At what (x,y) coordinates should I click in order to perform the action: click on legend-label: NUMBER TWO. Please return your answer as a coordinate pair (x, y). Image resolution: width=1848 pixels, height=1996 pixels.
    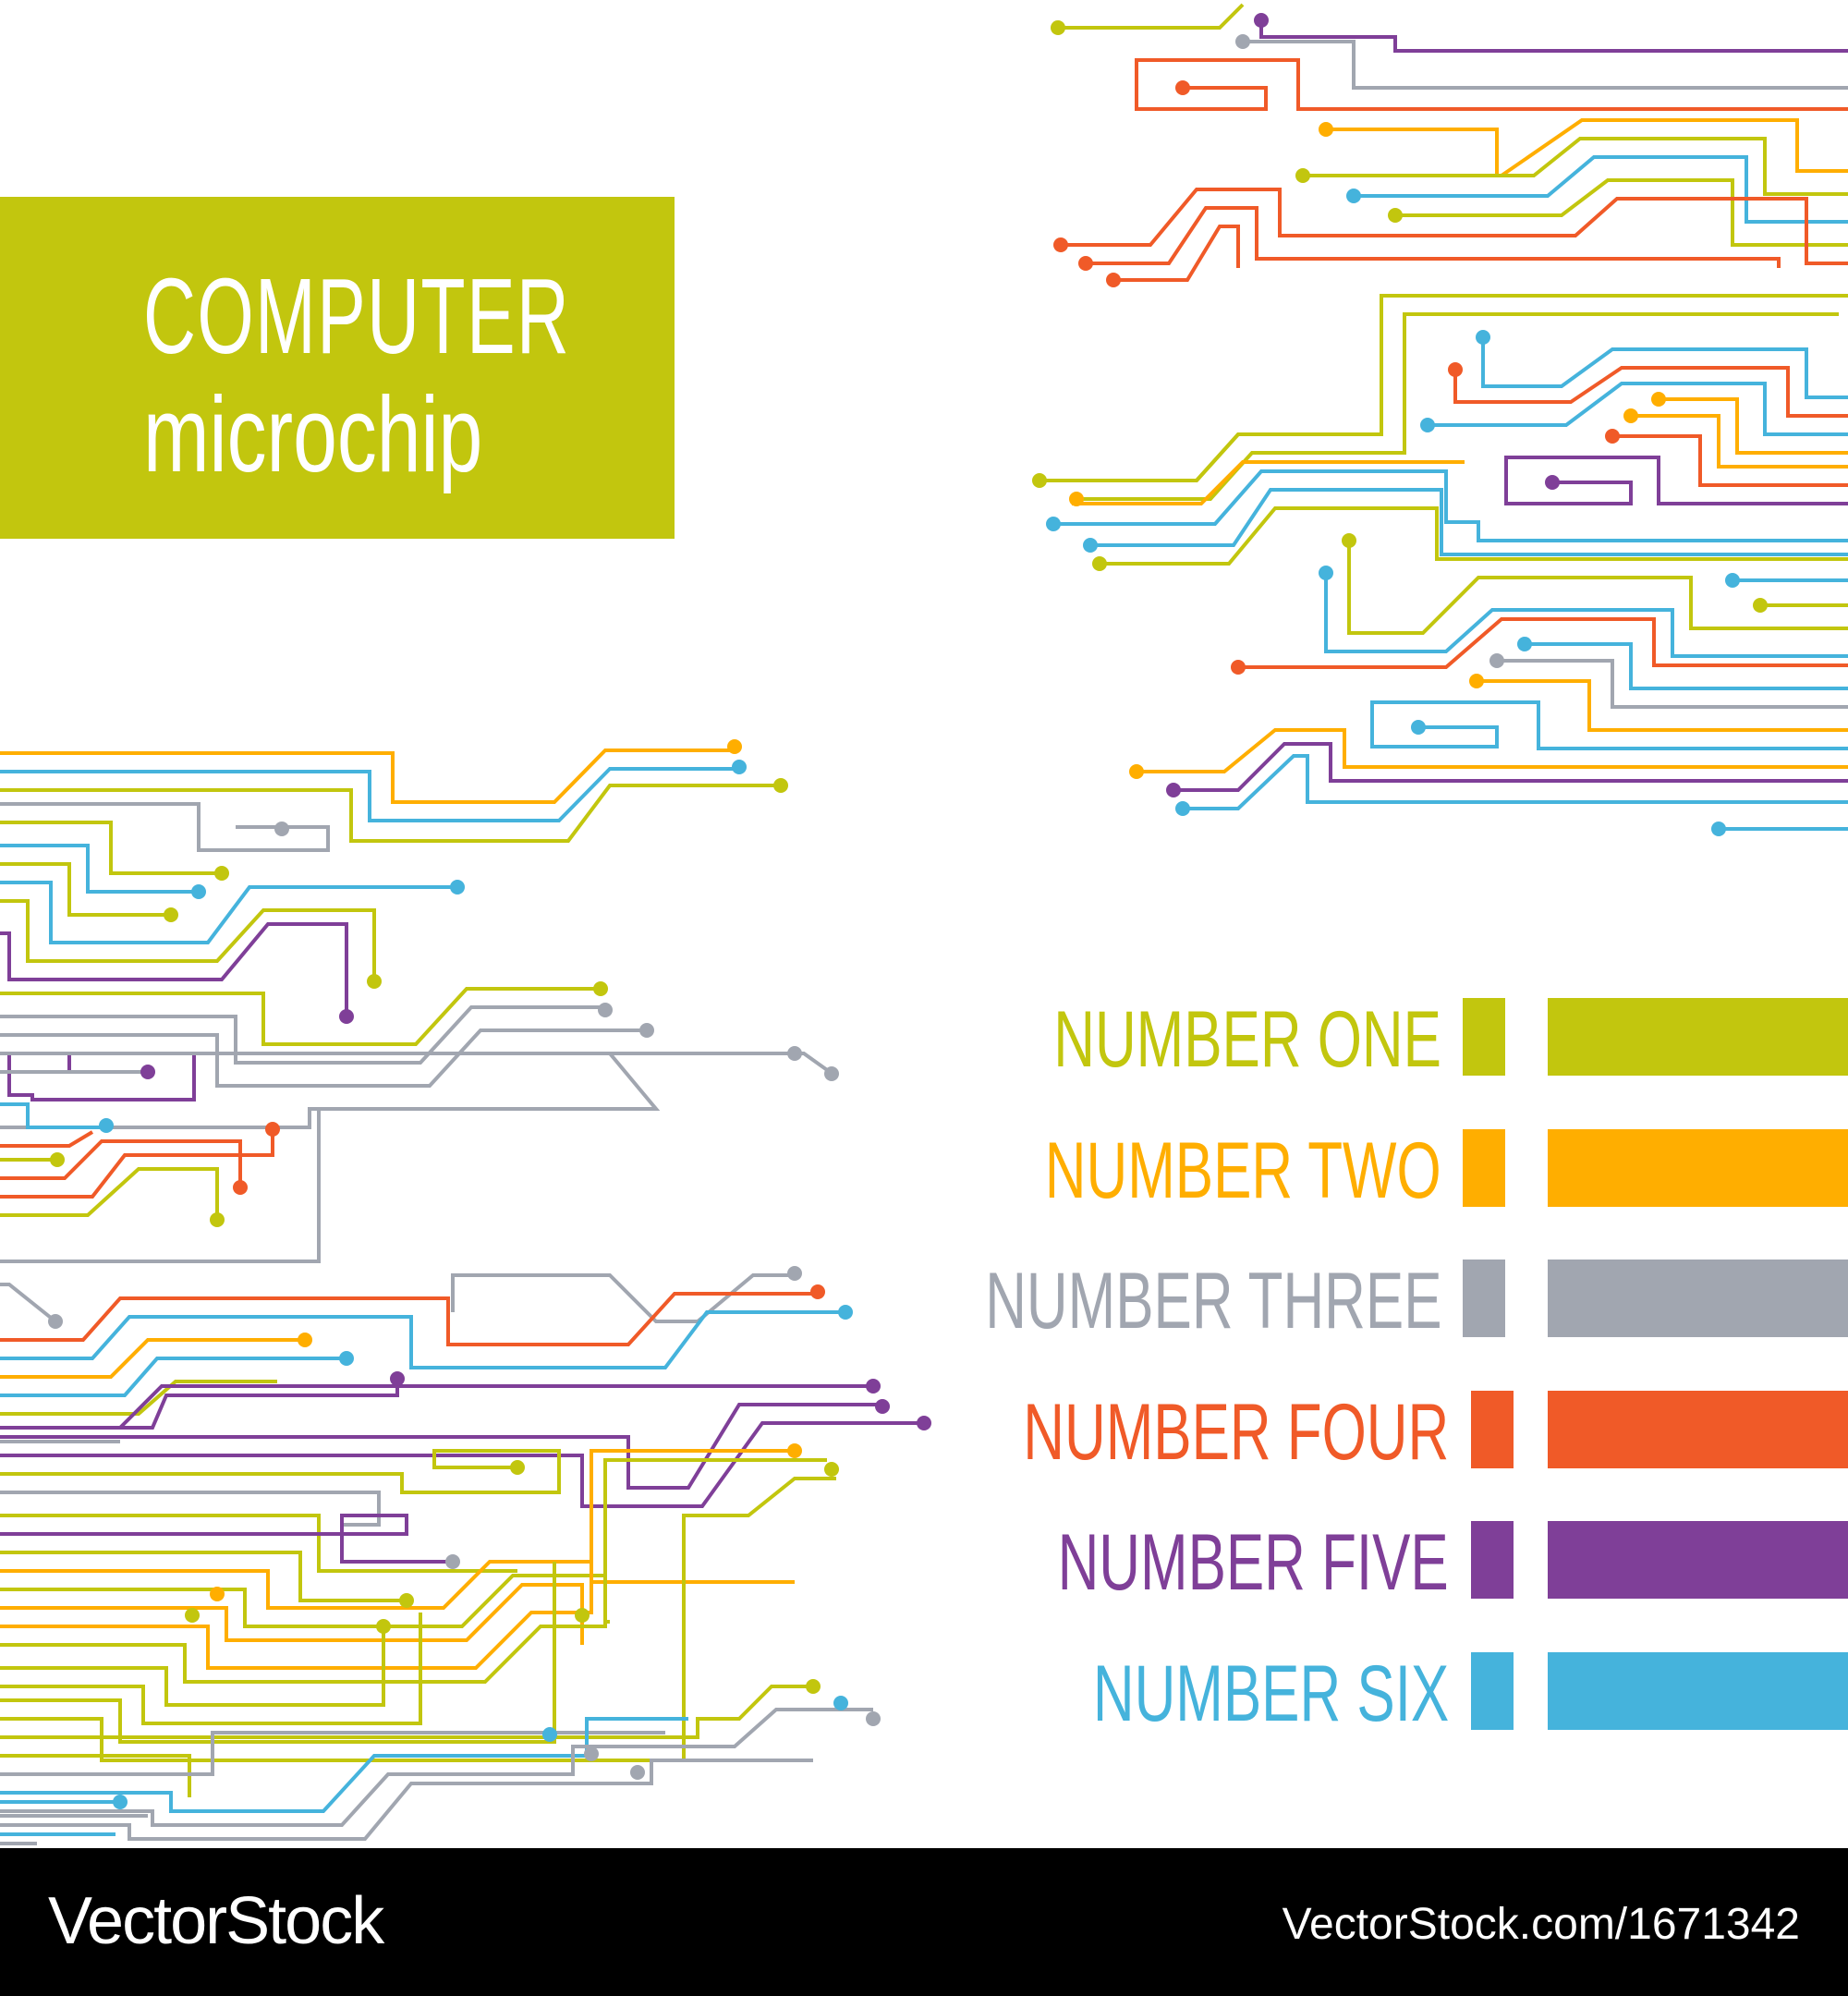
    Looking at the image, I should click on (1243, 1170).